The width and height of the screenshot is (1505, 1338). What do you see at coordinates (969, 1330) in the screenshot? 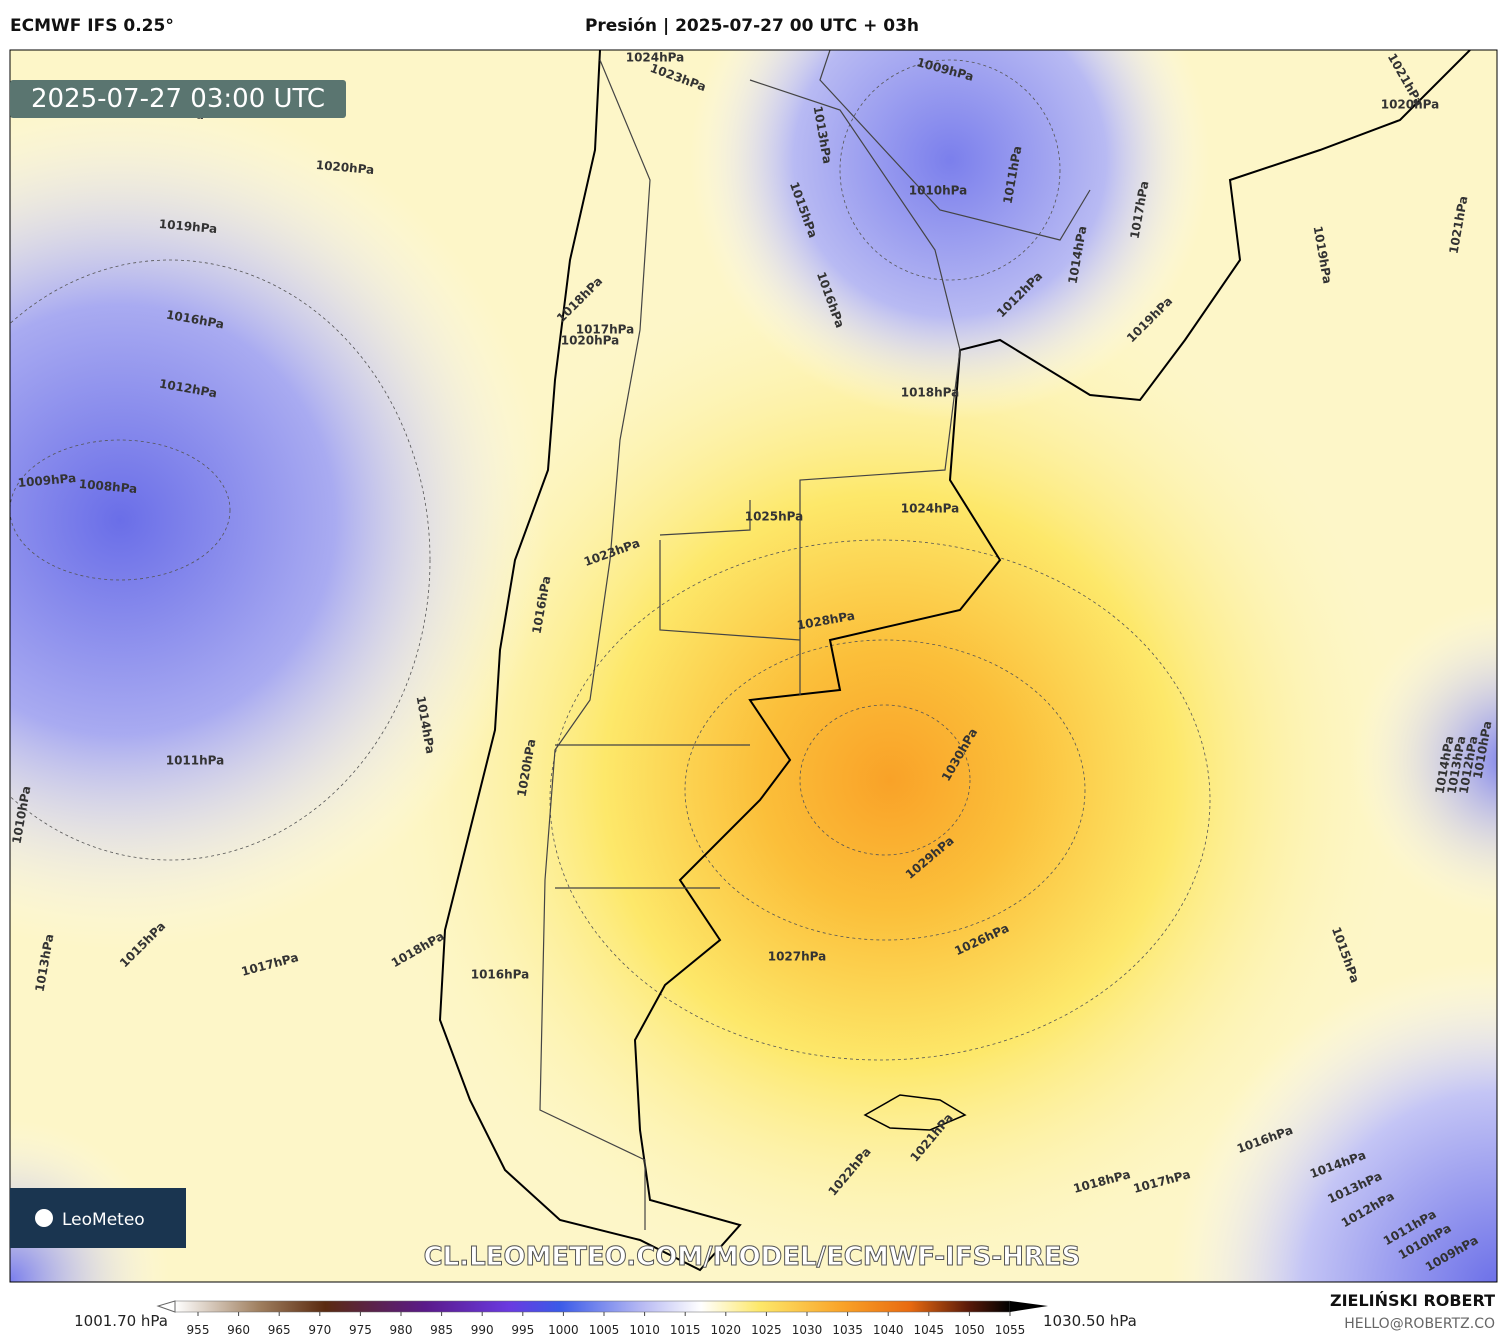
I see `colorbar-tick-label: 1050` at bounding box center [969, 1330].